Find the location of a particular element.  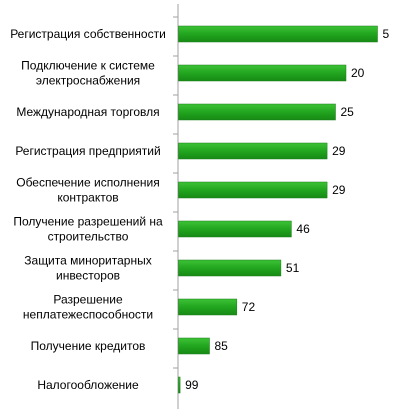

category-label: Международная торговля is located at coordinates (87, 112).